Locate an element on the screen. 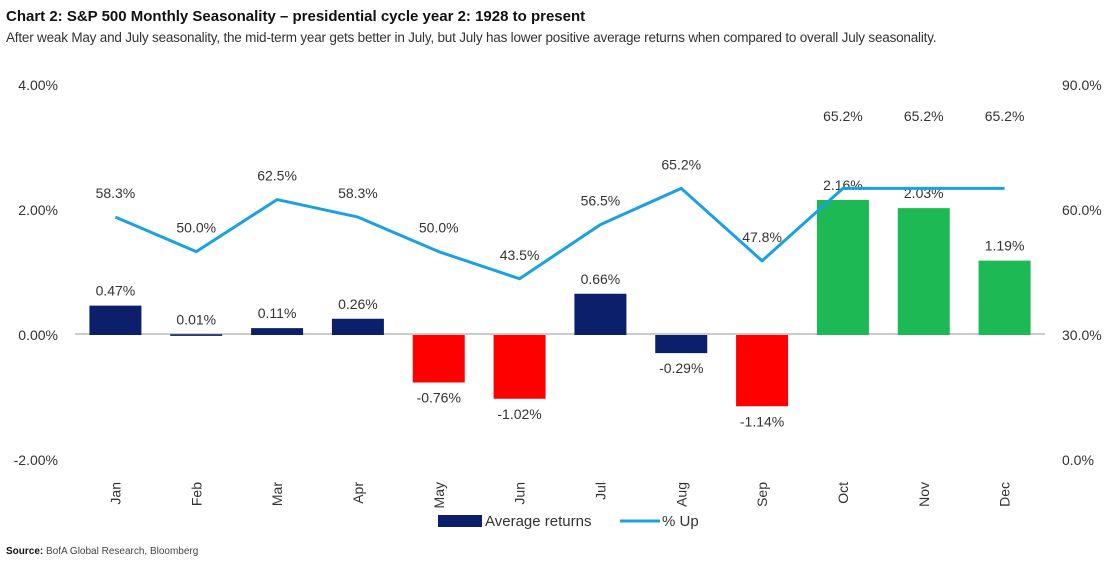 Image resolution: width=1117 pixels, height=569 pixels. x-axis-tick-label: Jul is located at coordinates (600, 491).